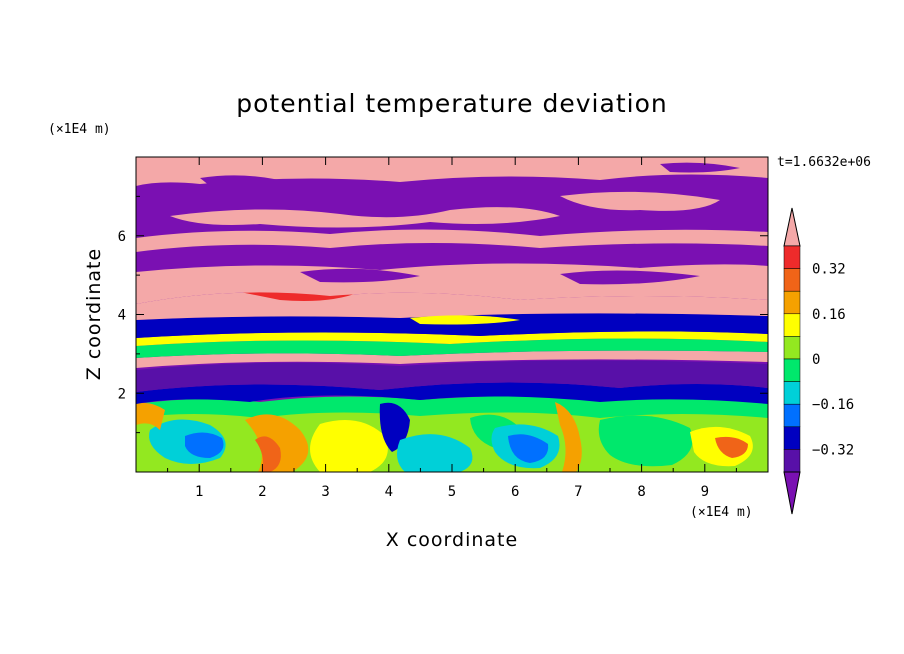 This screenshot has height=654, width=904. What do you see at coordinates (721, 512) in the screenshot?
I see `x-unit-label: (×1E4 m)` at bounding box center [721, 512].